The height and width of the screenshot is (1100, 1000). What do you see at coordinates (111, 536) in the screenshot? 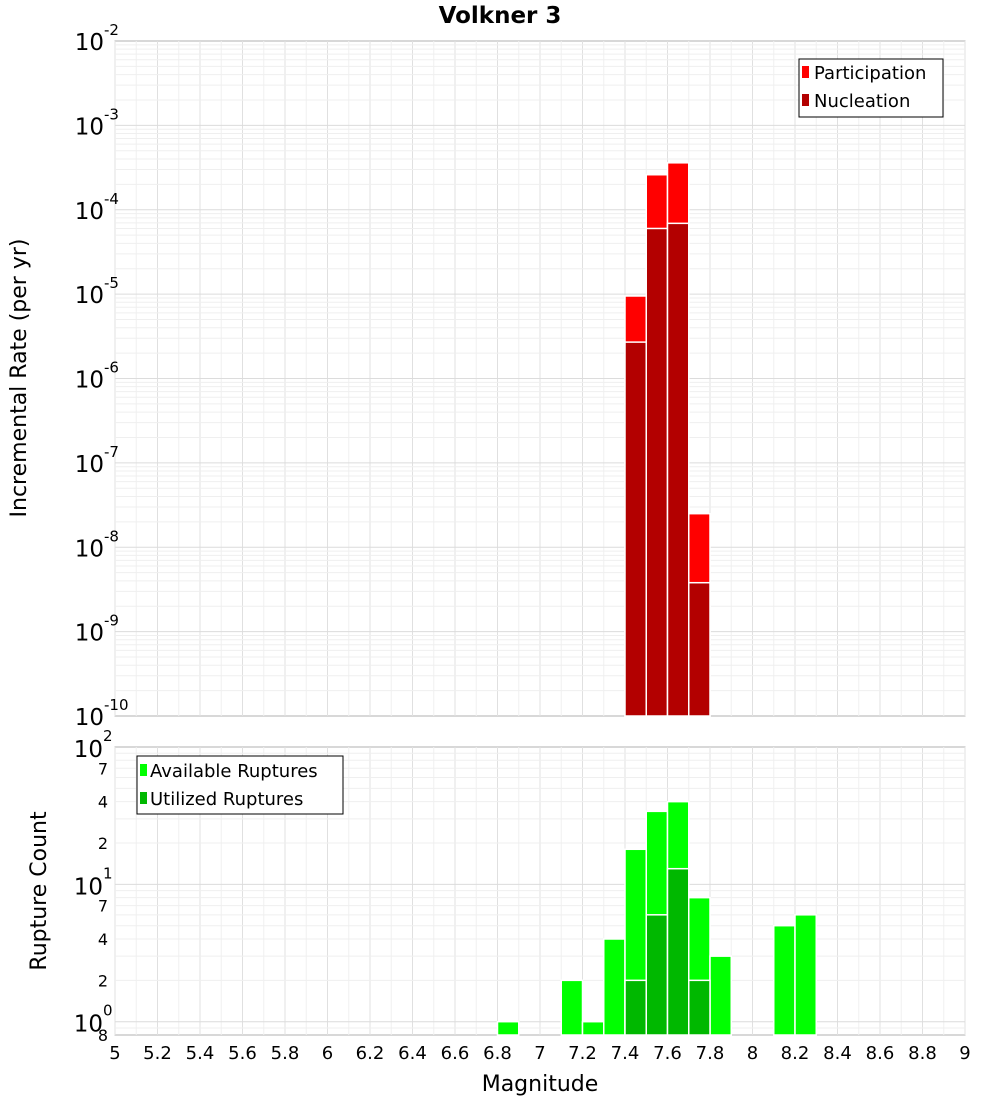
I see `top-y-tick-exponent: -8` at bounding box center [111, 536].